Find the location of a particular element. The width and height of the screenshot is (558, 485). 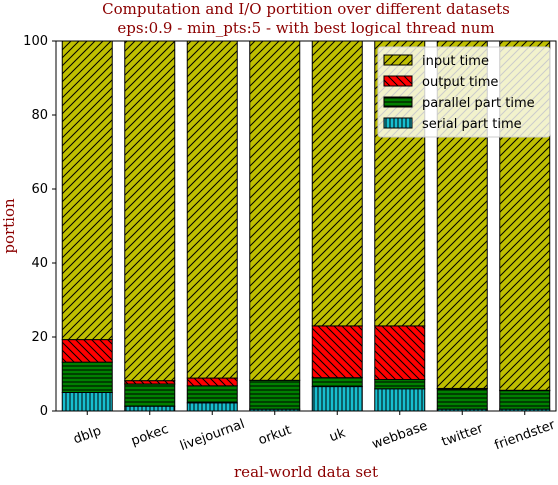

legend-label: parallel part time is located at coordinates (478, 103).